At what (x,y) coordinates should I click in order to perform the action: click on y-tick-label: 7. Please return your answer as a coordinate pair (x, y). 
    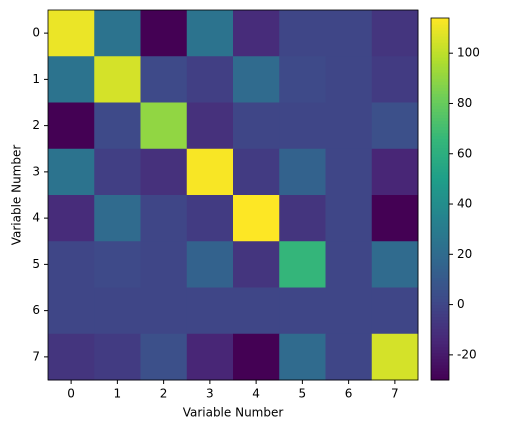
    Looking at the image, I should click on (36, 356).